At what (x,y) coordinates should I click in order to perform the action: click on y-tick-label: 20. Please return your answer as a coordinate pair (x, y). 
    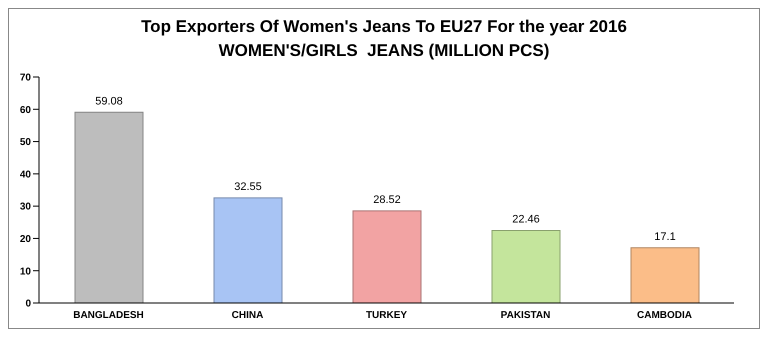
    Looking at the image, I should click on (26, 239).